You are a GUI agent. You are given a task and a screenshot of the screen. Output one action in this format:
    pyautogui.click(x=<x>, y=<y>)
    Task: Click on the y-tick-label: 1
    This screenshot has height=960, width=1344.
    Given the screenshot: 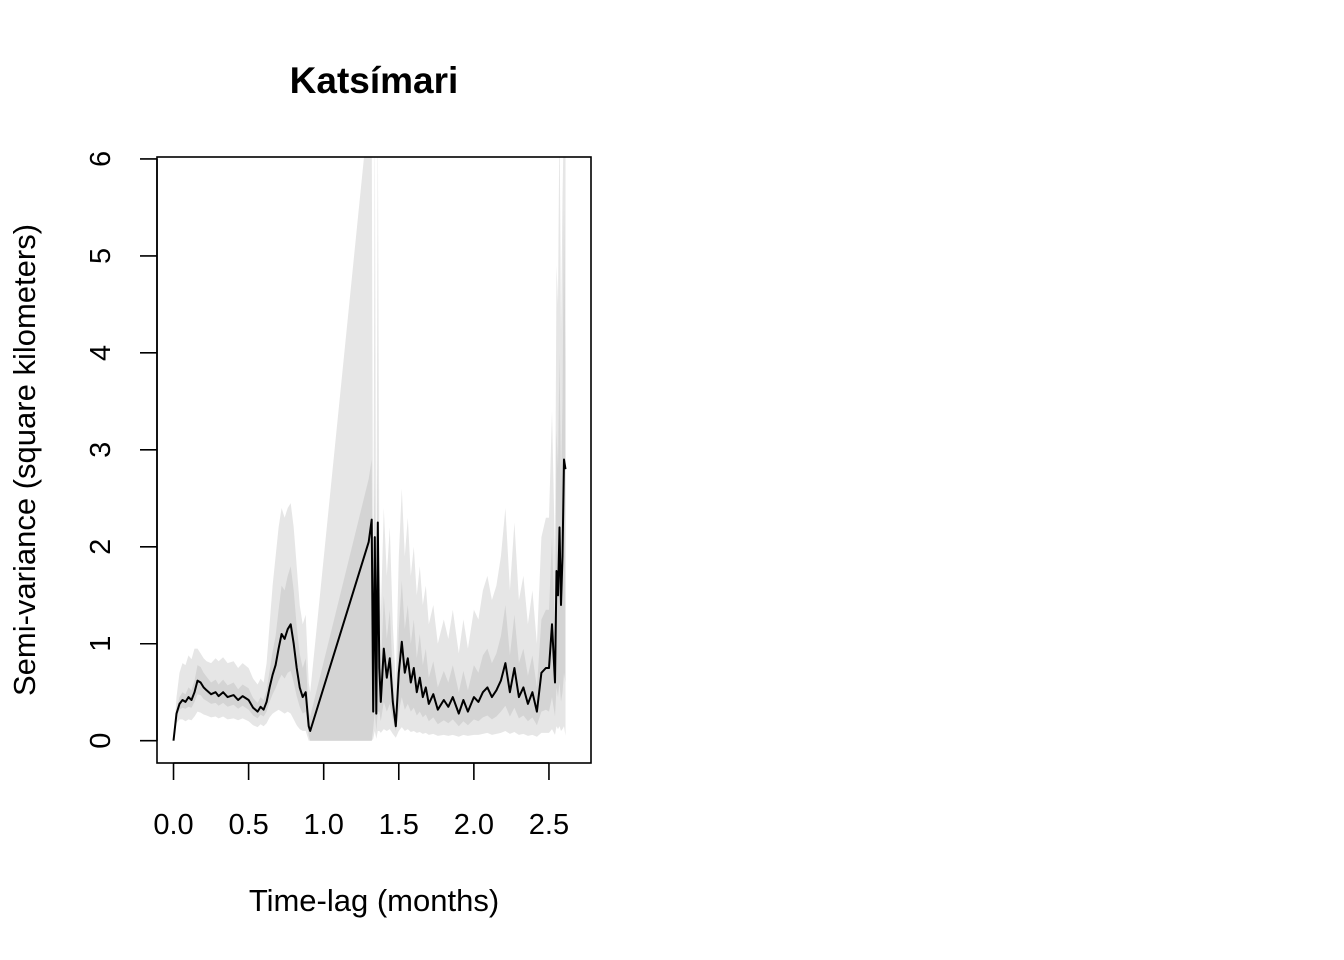 What is the action you would take?
    pyautogui.click(x=101, y=644)
    